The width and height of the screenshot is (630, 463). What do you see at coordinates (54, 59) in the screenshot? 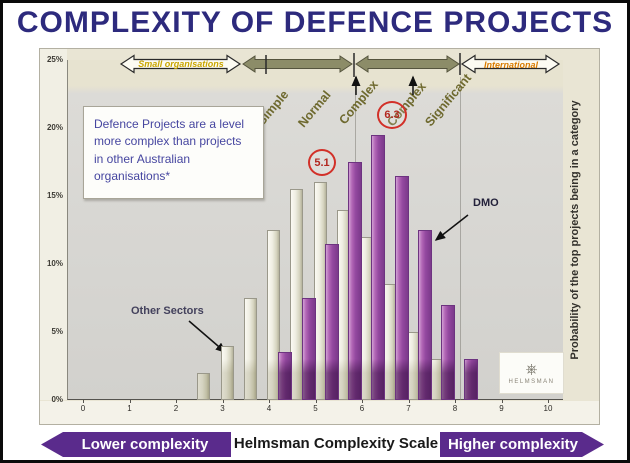
I see `y-axis-tick-label: 25%` at bounding box center [54, 59].